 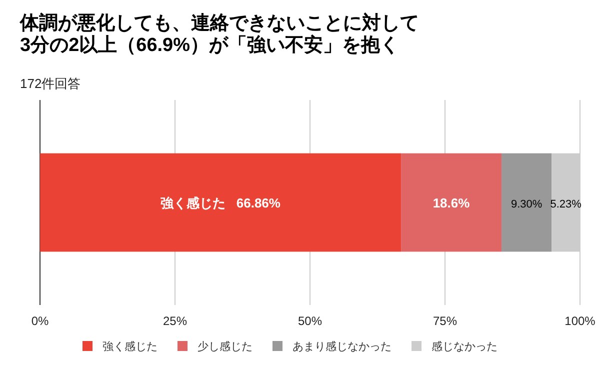 I want to click on legend-label: あまり感じなかった, so click(x=342, y=346).